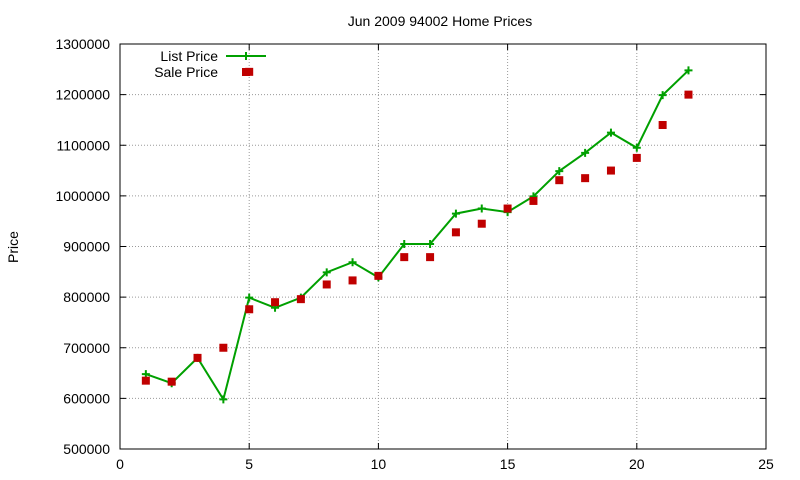 This screenshot has width=800, height=480. Describe the element at coordinates (246, 56) in the screenshot. I see `legend-swatch-marker` at that location.